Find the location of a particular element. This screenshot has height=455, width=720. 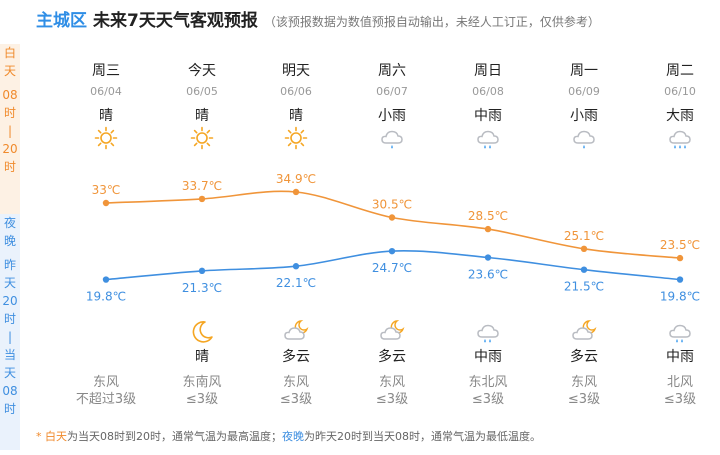

region-name: 主城区 is located at coordinates (61, 21).